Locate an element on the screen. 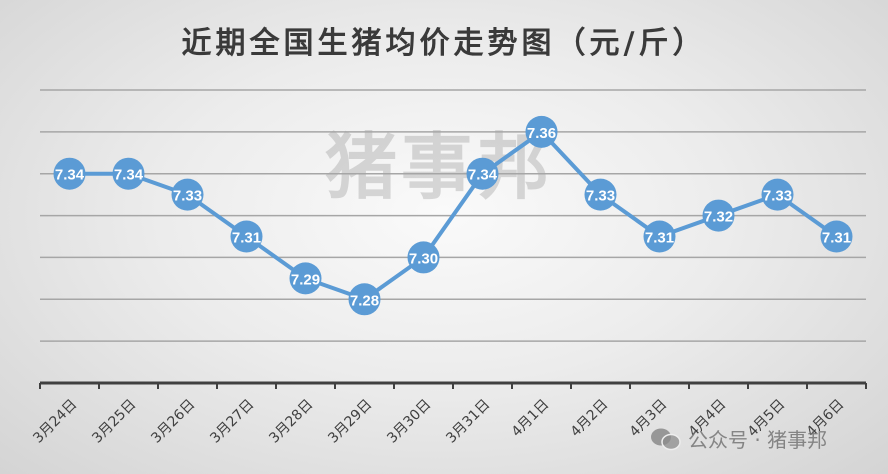 The width and height of the screenshot is (888, 474). footer-watermark: 公众号 · 猪事邦 is located at coordinates (737, 438).